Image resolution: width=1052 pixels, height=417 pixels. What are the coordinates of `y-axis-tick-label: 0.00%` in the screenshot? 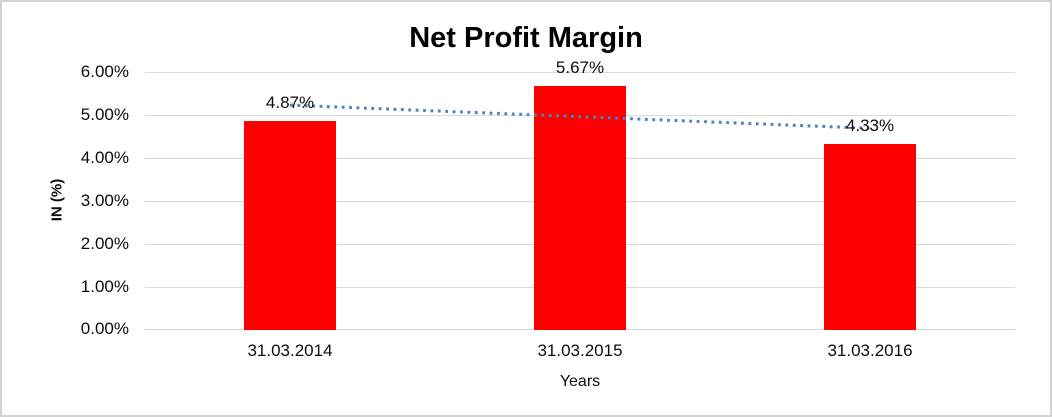 It's located at (104, 328).